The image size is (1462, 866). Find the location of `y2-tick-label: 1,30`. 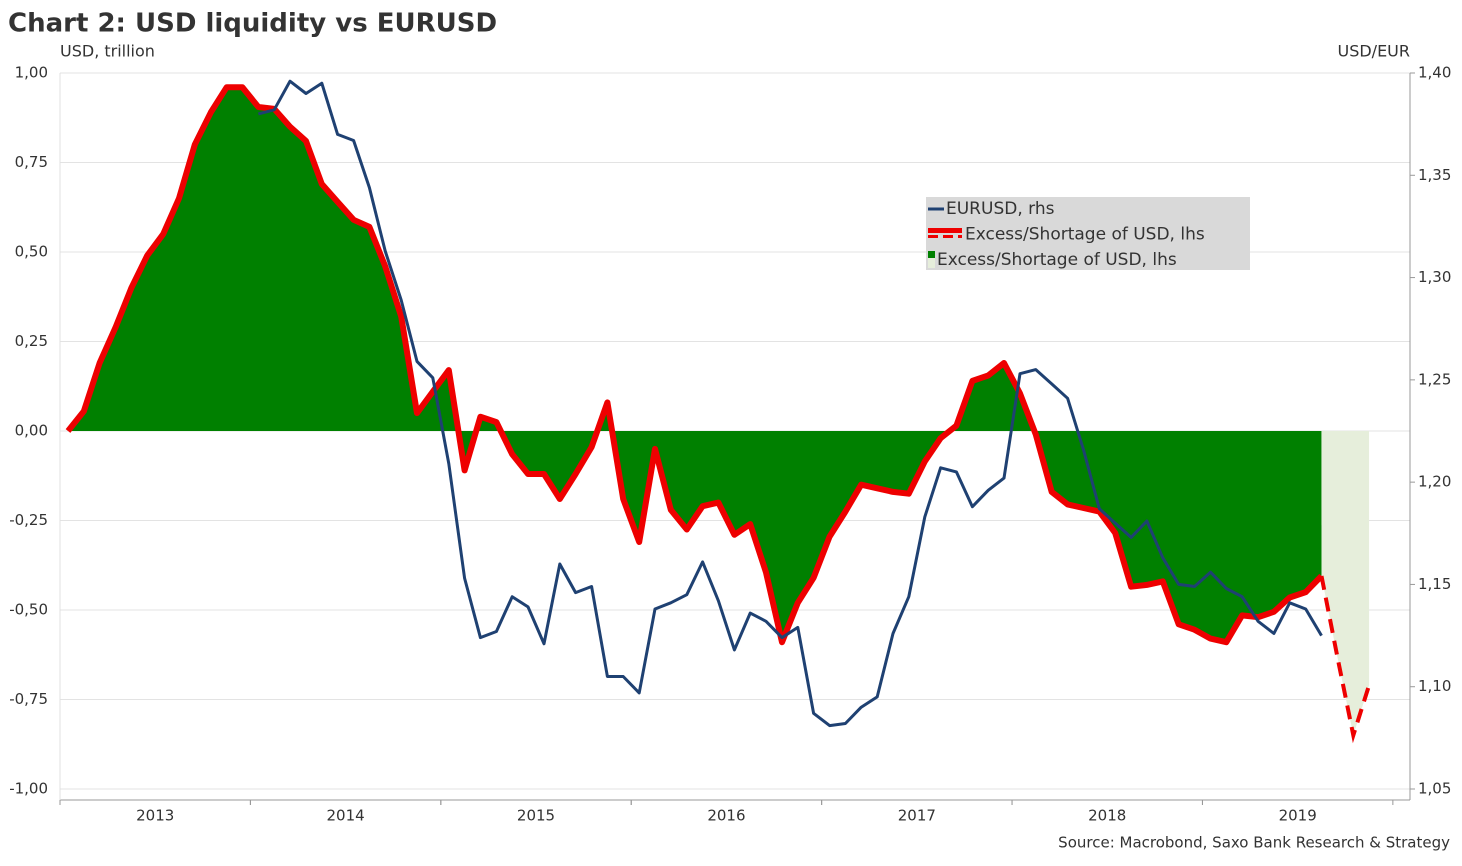

y2-tick-label: 1,30 is located at coordinates (1434, 277).